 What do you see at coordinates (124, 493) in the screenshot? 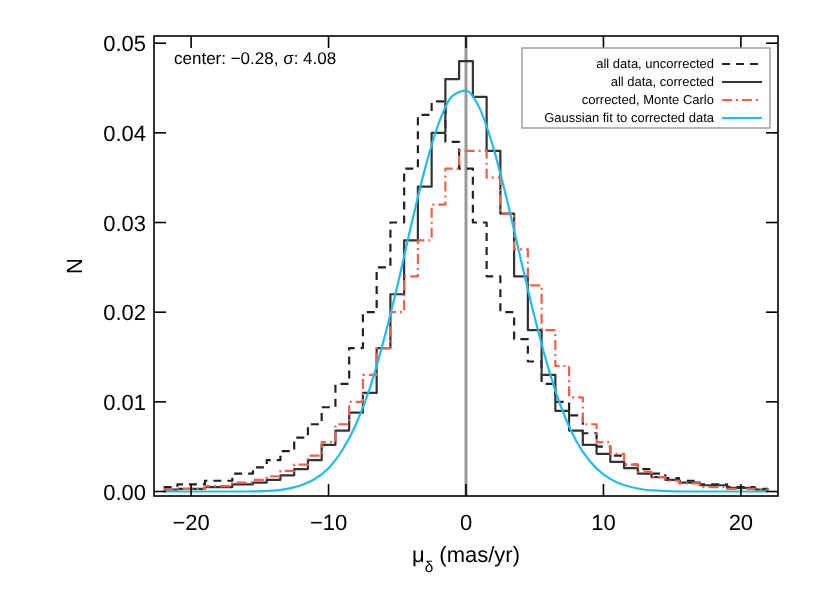
I see `y-tick-label: 0.00` at bounding box center [124, 493].